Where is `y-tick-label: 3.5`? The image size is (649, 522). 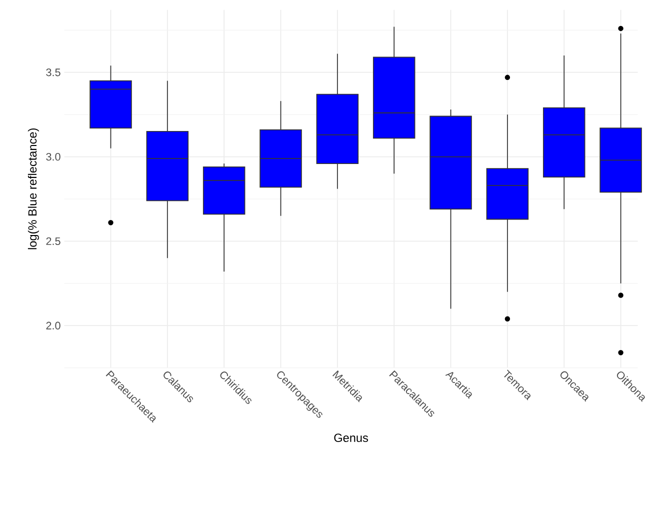
y-tick-label: 3.5 is located at coordinates (53, 72).